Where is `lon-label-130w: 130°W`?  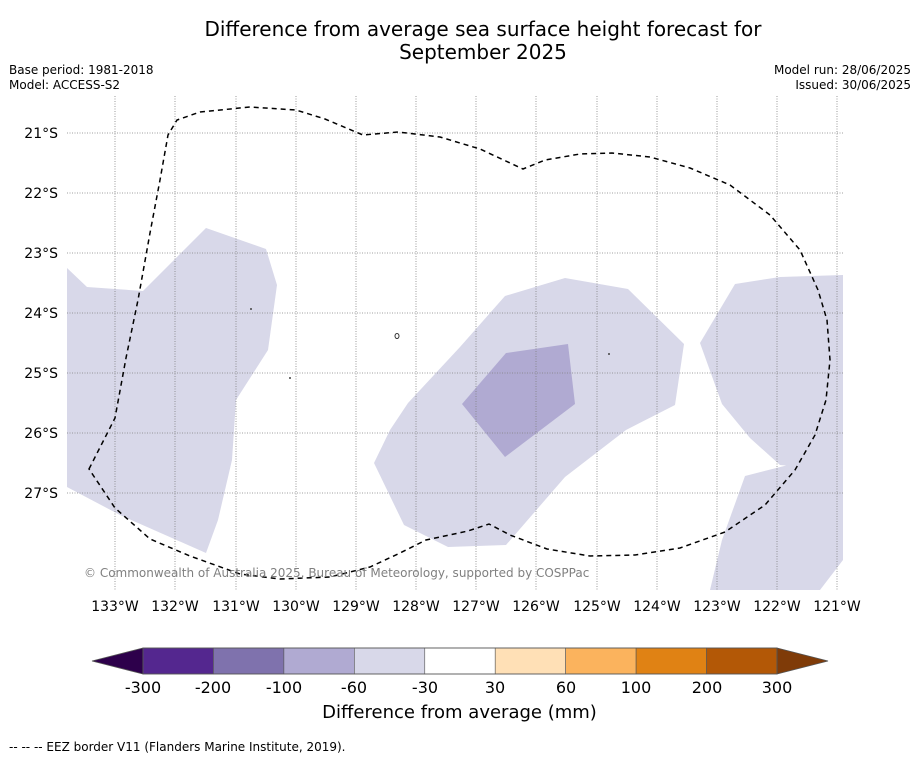
lon-label-130w: 130°W is located at coordinates (296, 607).